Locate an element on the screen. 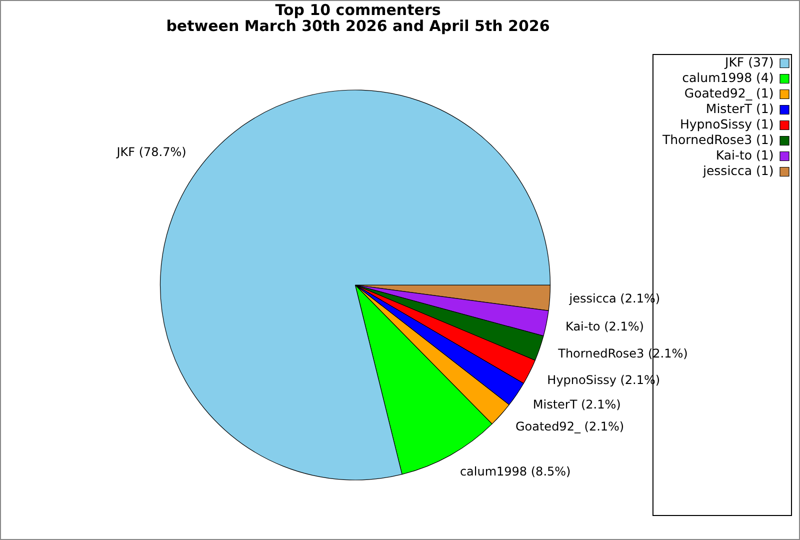 The height and width of the screenshot is (540, 800). legend-label: ThornedRose3 (1) is located at coordinates (717, 139).